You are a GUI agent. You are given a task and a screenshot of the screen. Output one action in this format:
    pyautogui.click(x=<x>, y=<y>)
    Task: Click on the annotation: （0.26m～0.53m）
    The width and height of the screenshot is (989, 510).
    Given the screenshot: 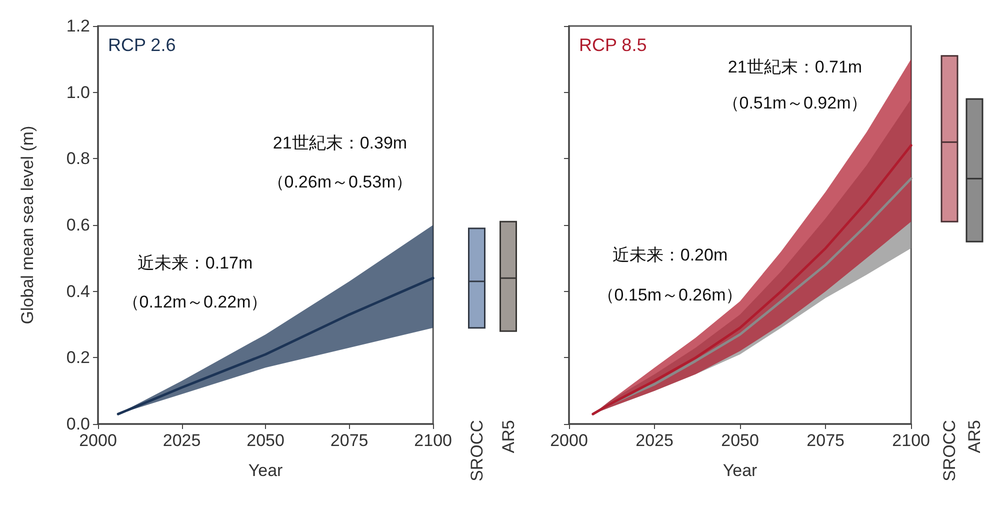 What is the action you would take?
    pyautogui.click(x=340, y=182)
    